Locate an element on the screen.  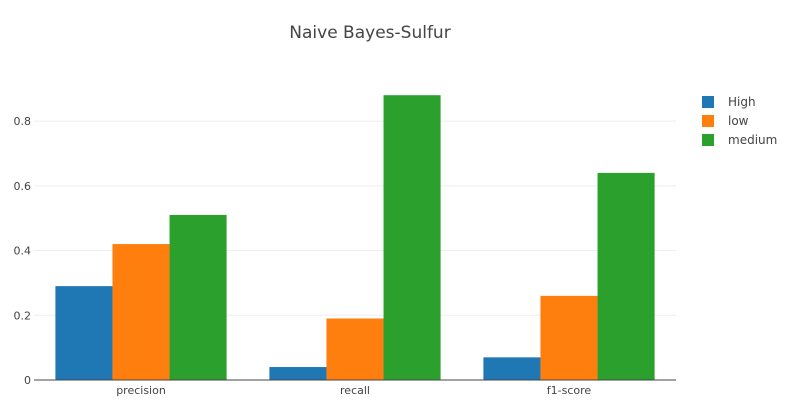
bar-medium-precision is located at coordinates (198, 297).